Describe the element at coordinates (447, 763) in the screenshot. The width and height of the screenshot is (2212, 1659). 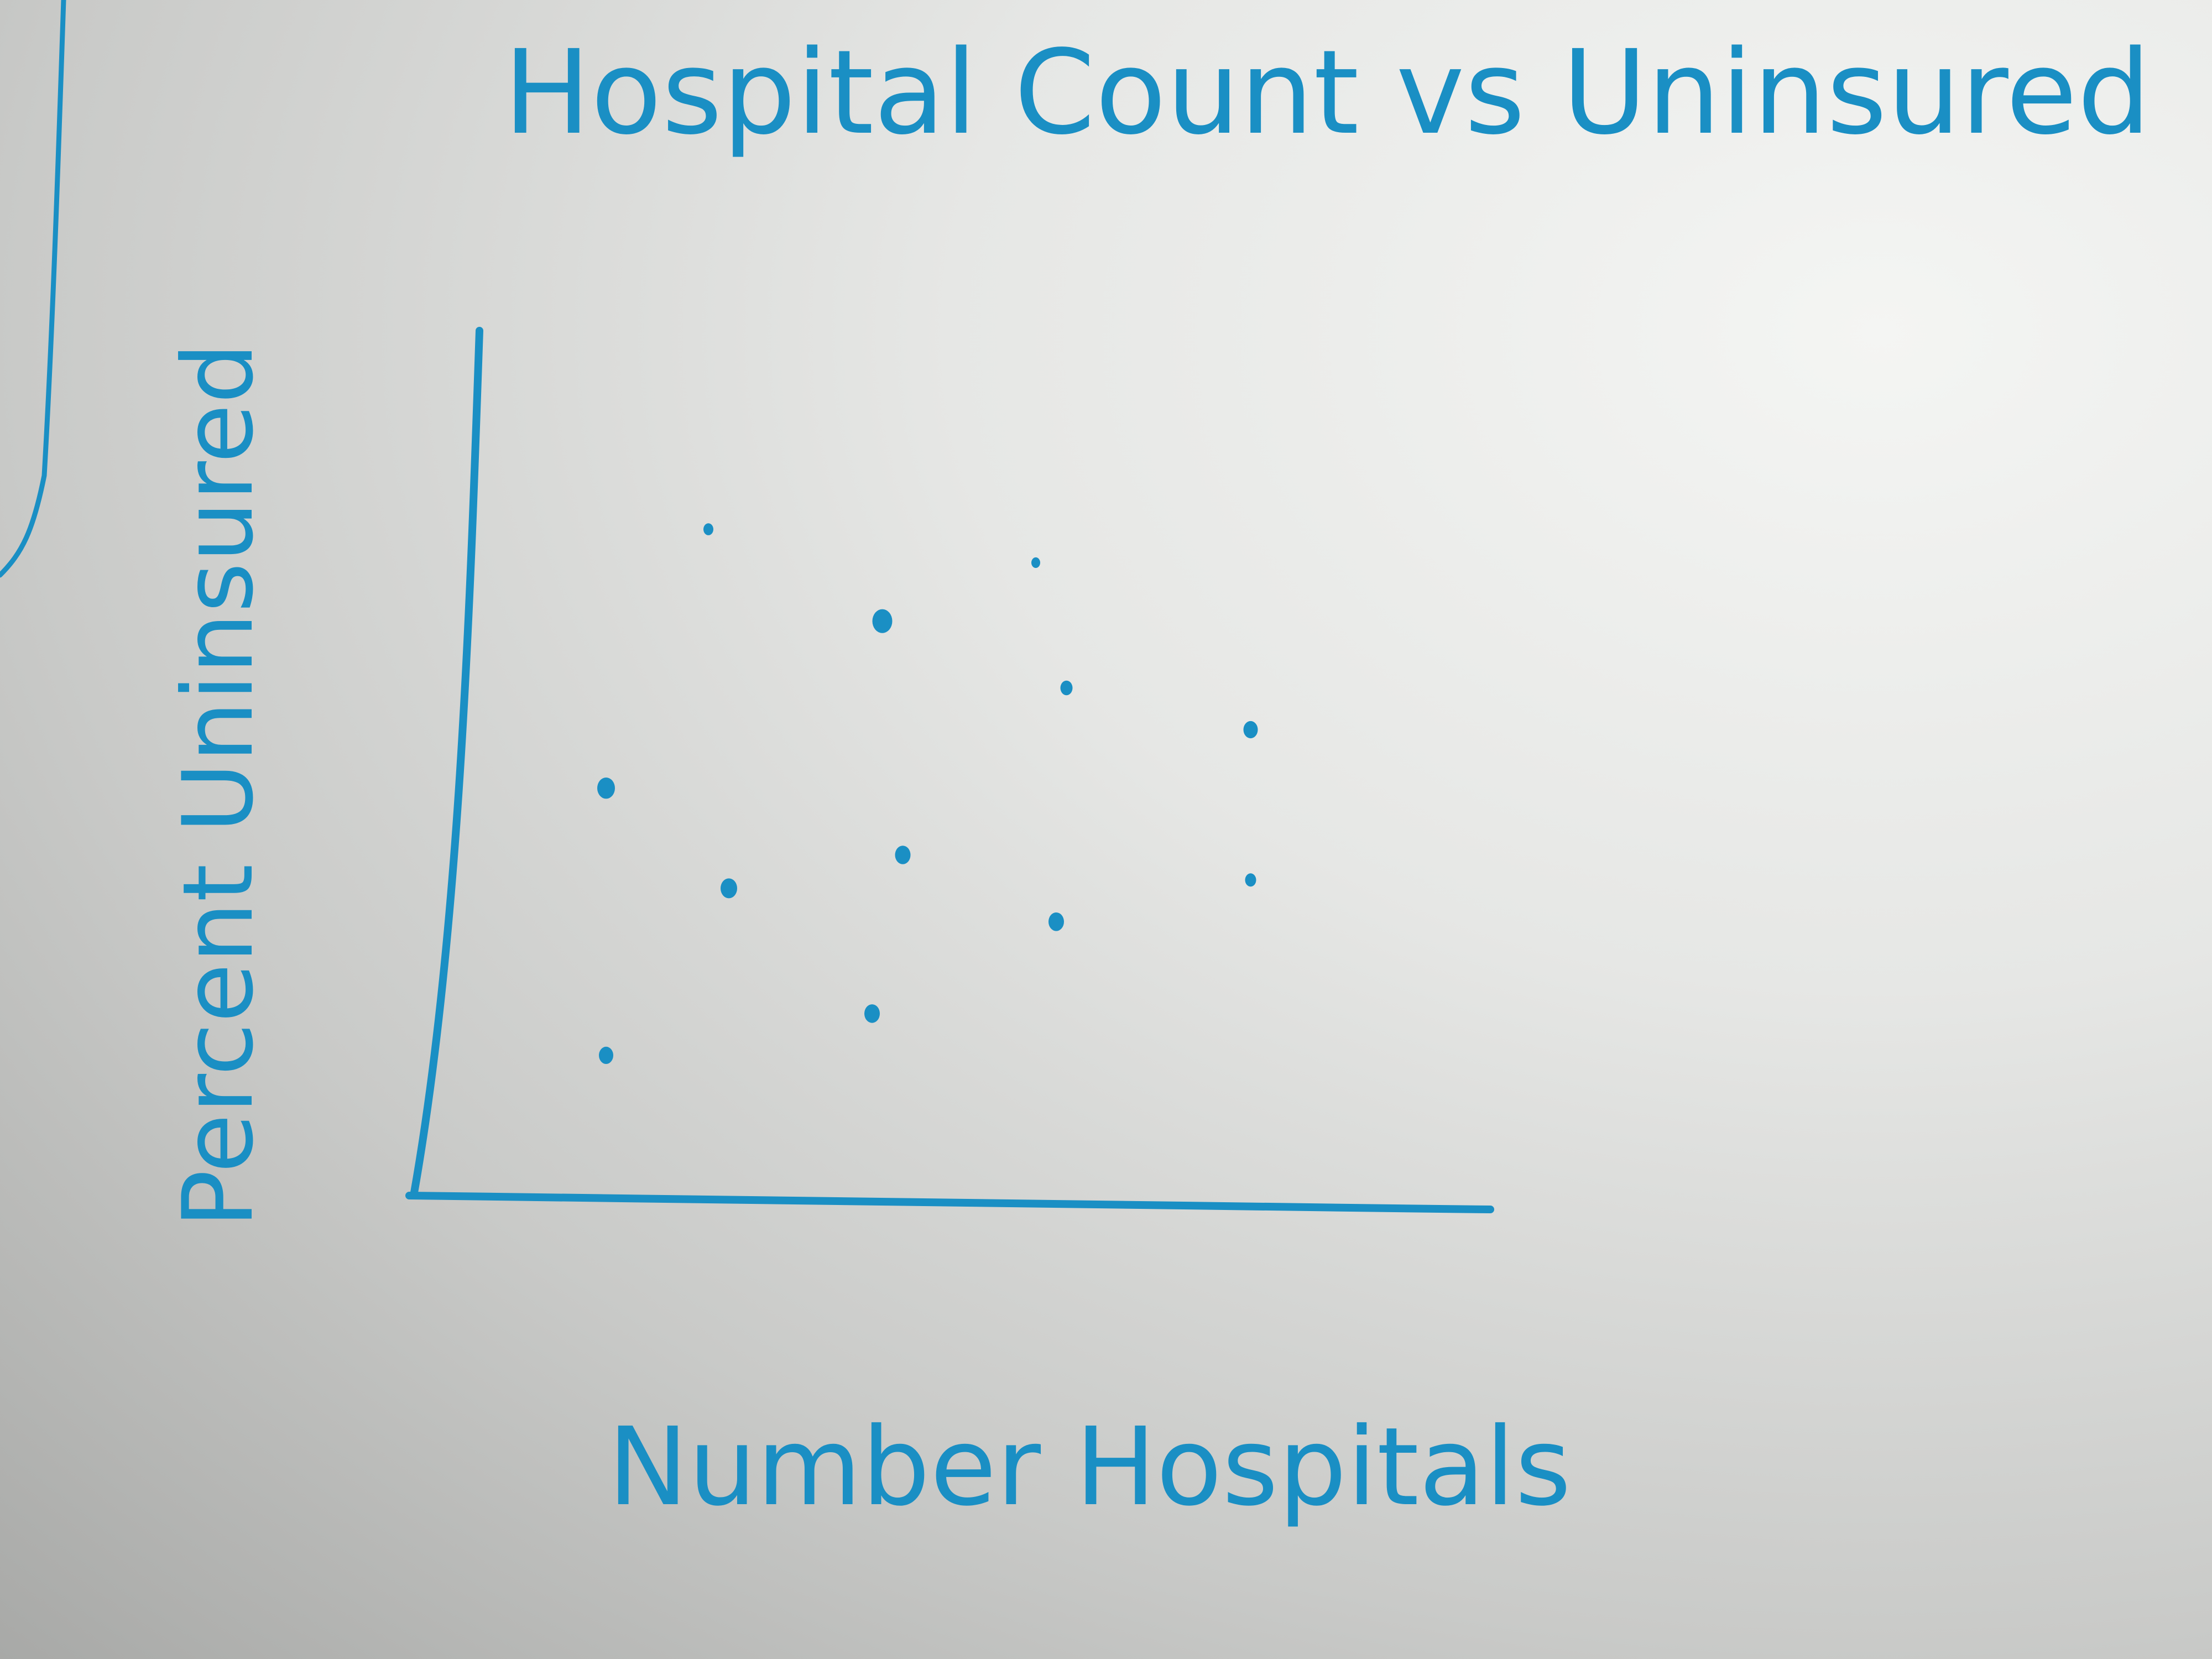
I see `y-axis-line` at that location.